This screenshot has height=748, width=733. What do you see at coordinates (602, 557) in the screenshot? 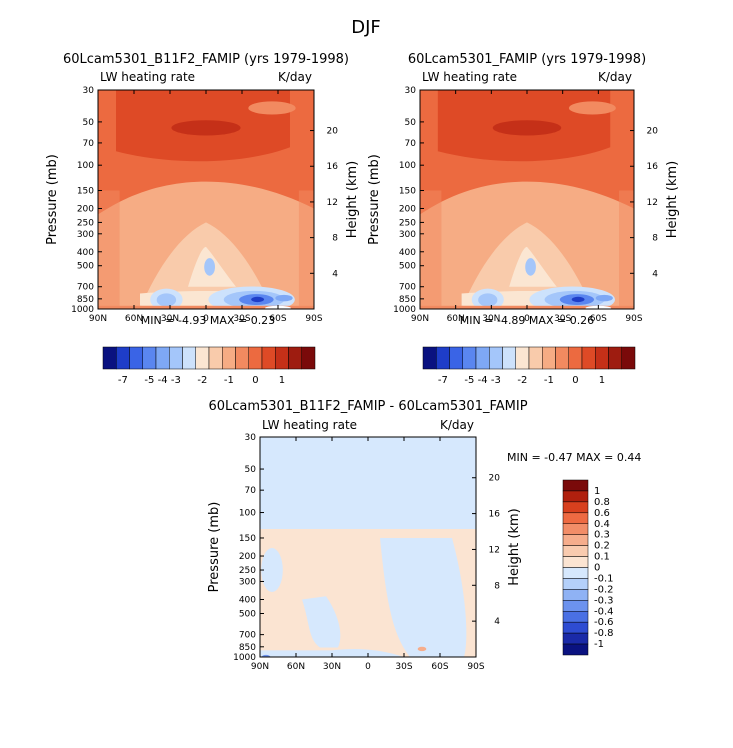
I see `colorbar-label: 0.1` at bounding box center [602, 557].